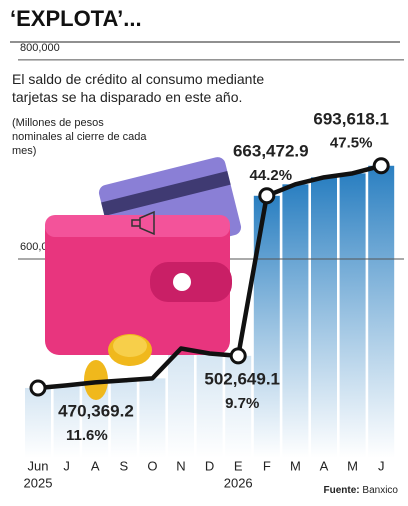 Image resolution: width=408 pixels, height=506 pixels. Describe the element at coordinates (271, 175) in the screenshot. I see `change-label: 44.2%` at that location.